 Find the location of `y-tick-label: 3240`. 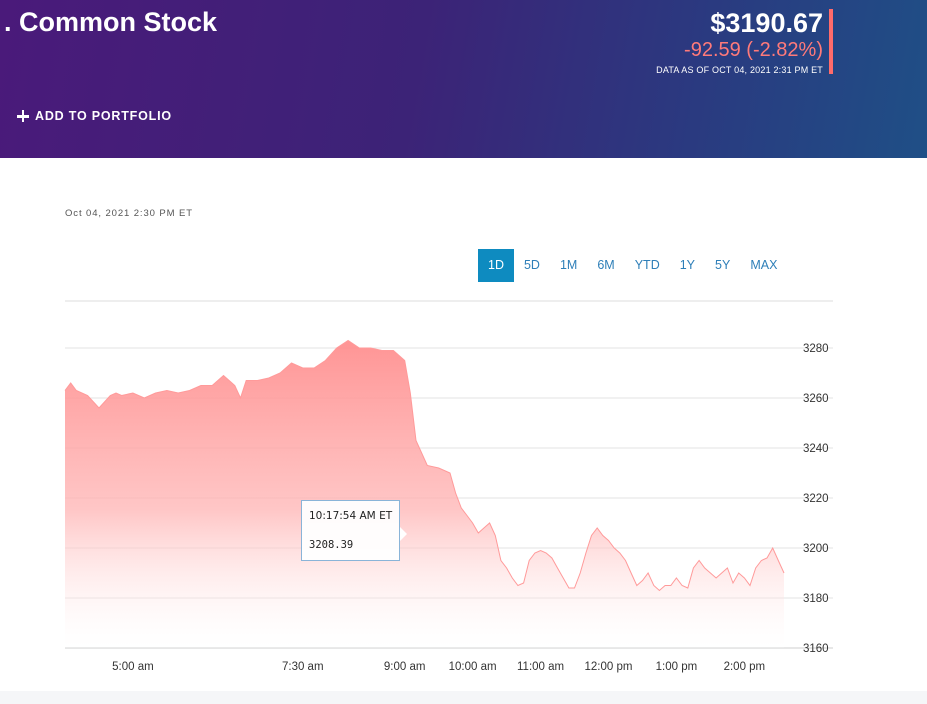

y-tick-label: 3240 is located at coordinates (816, 449).